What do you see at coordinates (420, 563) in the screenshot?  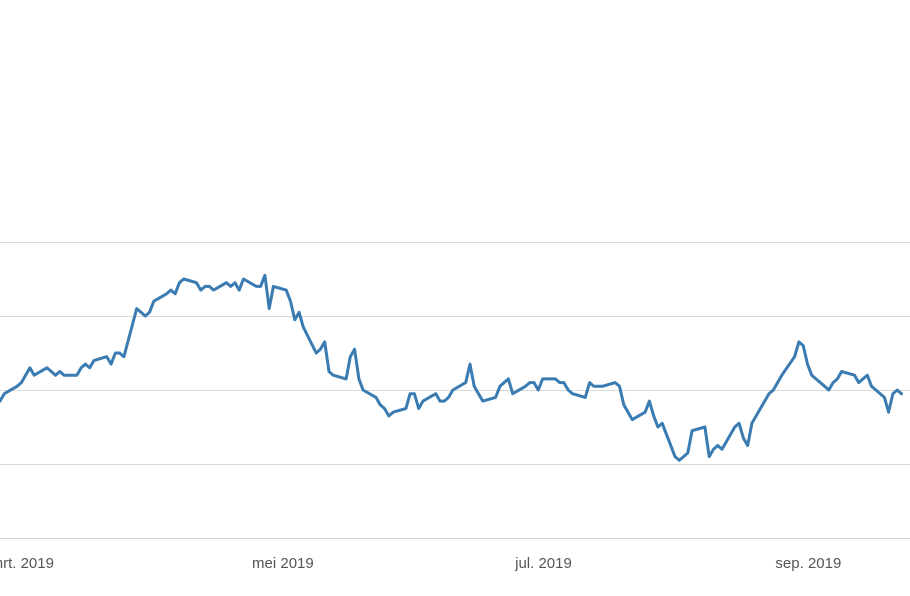 I see `x-axis-tick-labels: mrt. 2019 mei 2019 jul. 2019 sep. 2019` at bounding box center [420, 563].